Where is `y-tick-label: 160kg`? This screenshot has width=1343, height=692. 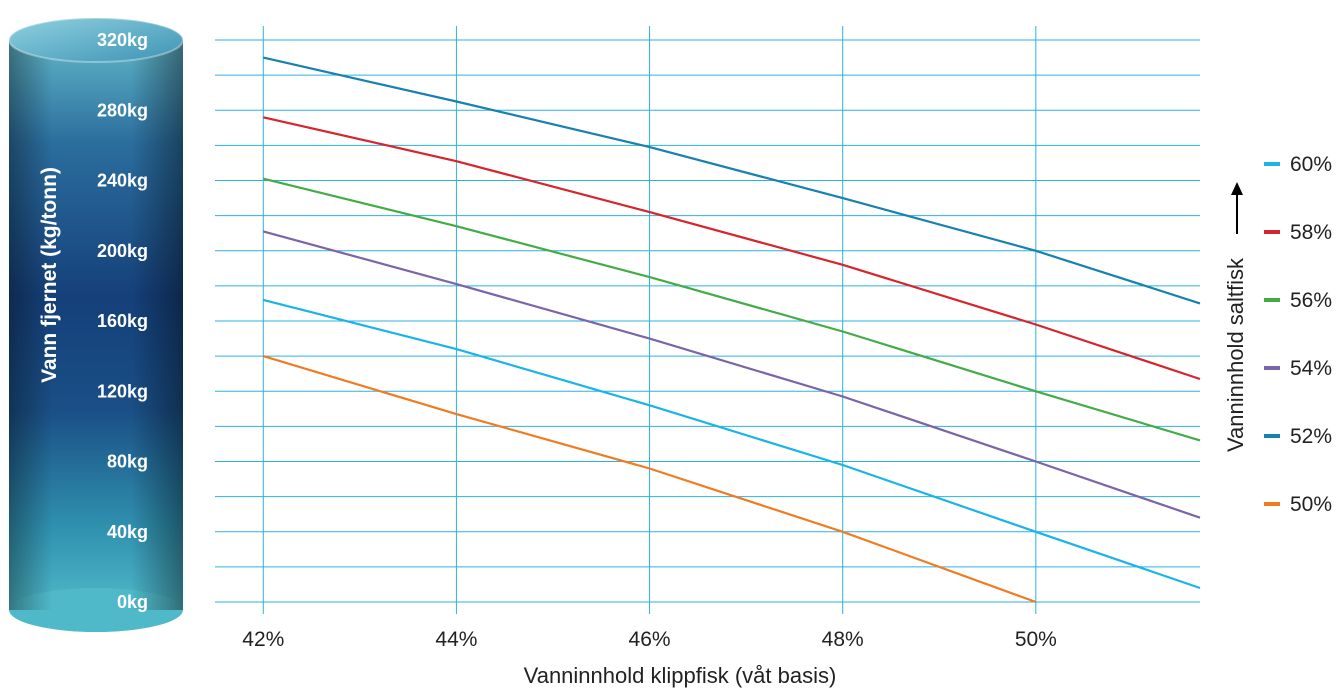 y-tick-label: 160kg is located at coordinates (122, 321).